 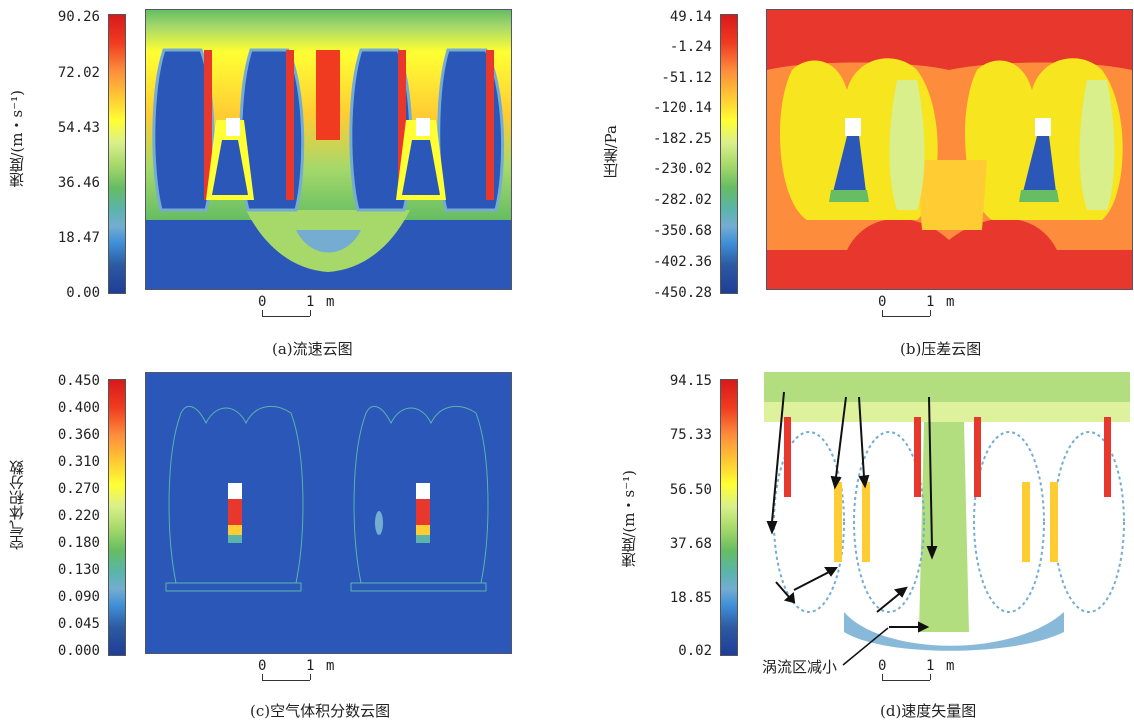 What do you see at coordinates (78, 73) in the screenshot?
I see `cbar-a-tick: 72.02` at bounding box center [78, 73].